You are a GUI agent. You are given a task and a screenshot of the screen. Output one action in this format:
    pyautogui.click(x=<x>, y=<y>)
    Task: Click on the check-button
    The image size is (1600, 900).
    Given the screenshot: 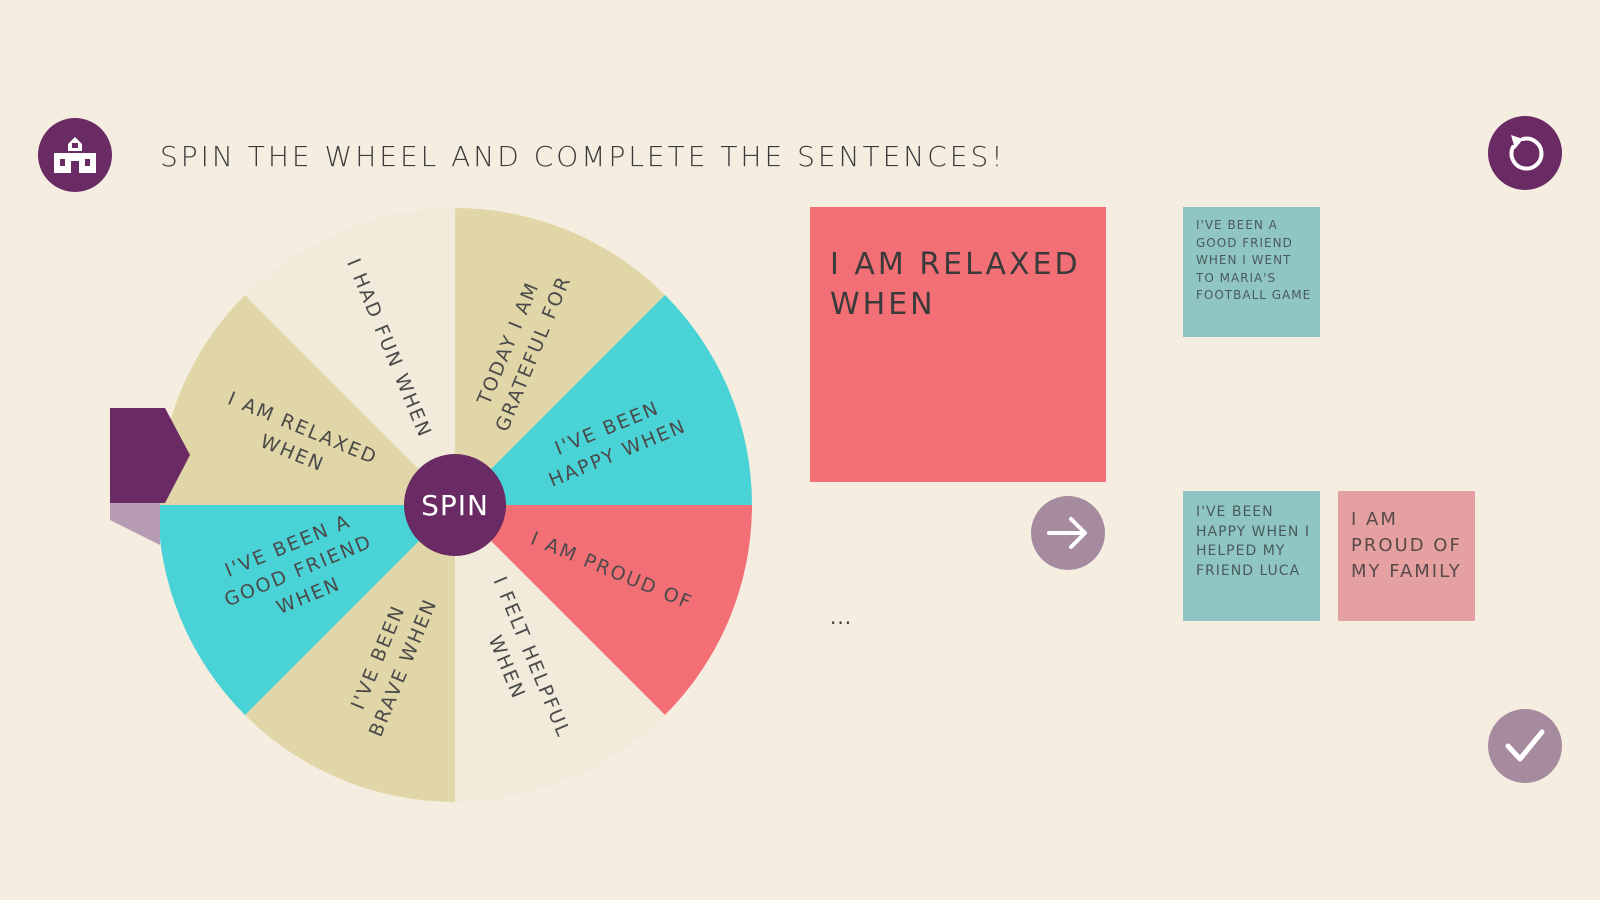 What is the action you would take?
    pyautogui.click(x=1525, y=746)
    